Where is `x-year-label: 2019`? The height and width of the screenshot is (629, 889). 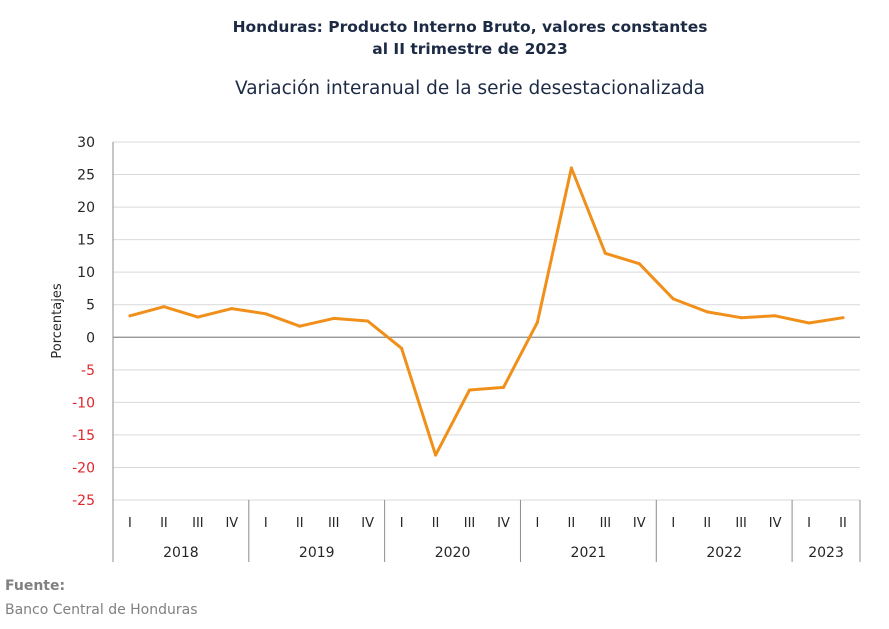 x-year-label: 2019 is located at coordinates (317, 553).